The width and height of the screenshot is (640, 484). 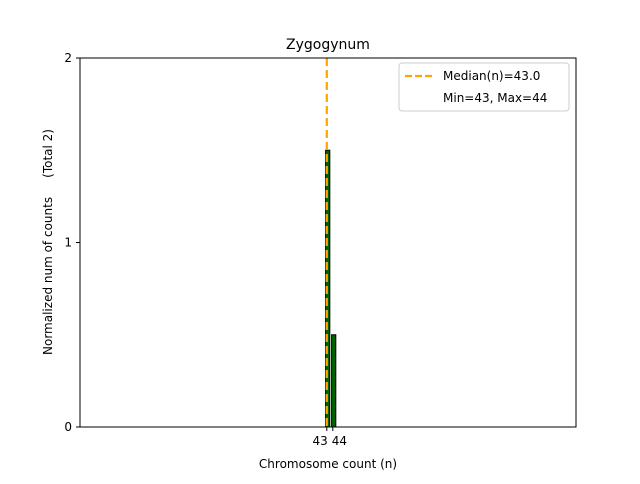 What do you see at coordinates (320, 441) in the screenshot?
I see `x-tick-label: 43` at bounding box center [320, 441].